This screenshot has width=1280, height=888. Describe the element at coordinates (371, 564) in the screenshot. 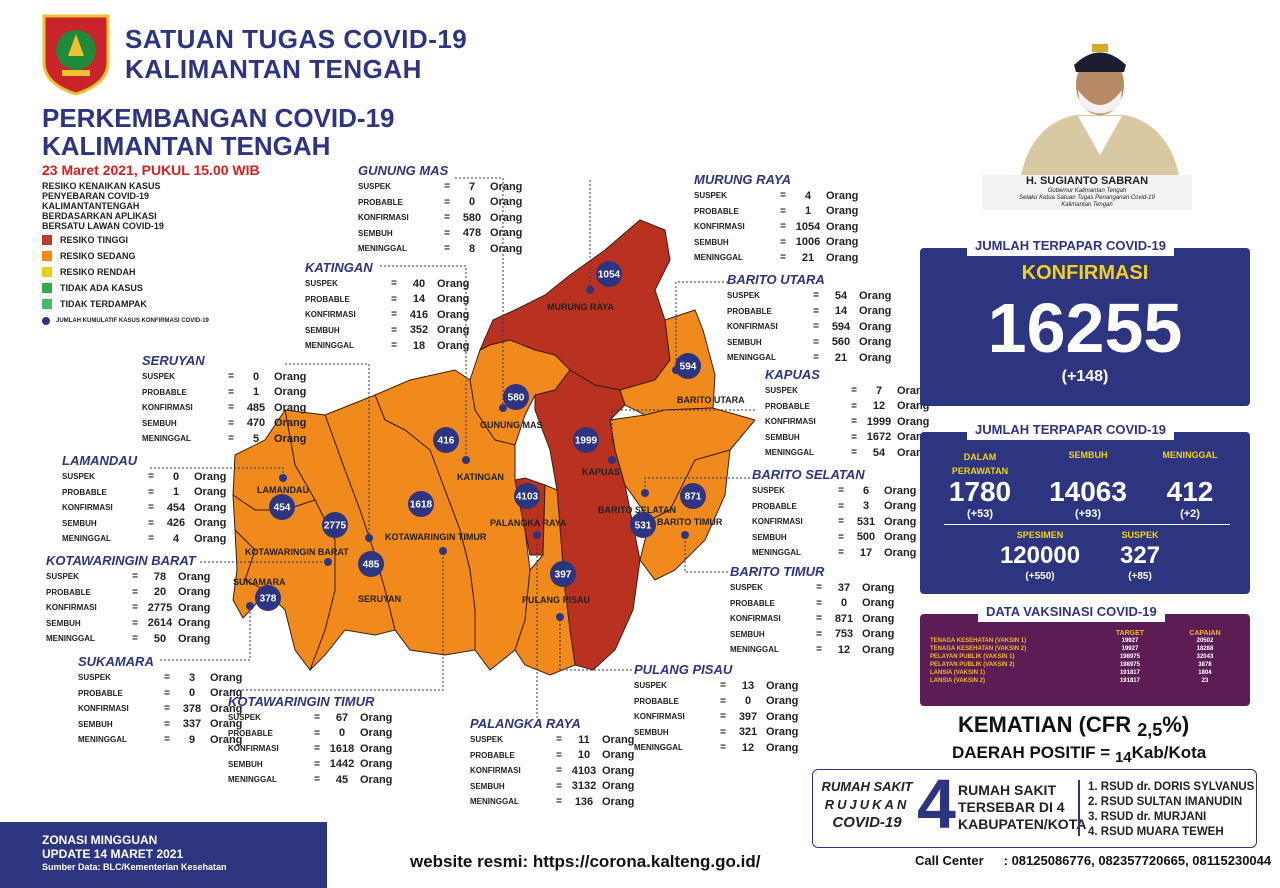

I see `confirmed-case-marker: 485` at that location.